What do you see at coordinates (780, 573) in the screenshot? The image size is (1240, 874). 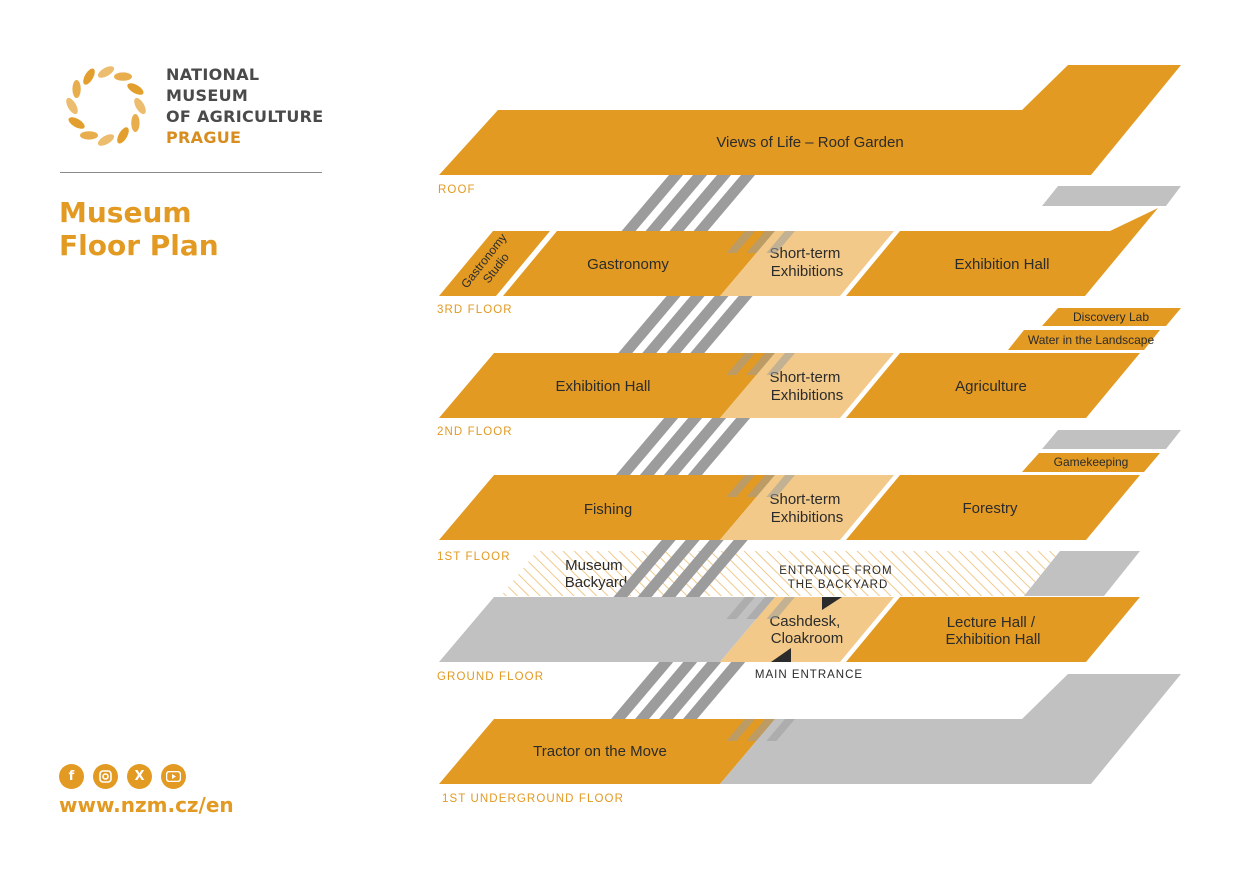 I see `museum-backyard-area` at bounding box center [780, 573].